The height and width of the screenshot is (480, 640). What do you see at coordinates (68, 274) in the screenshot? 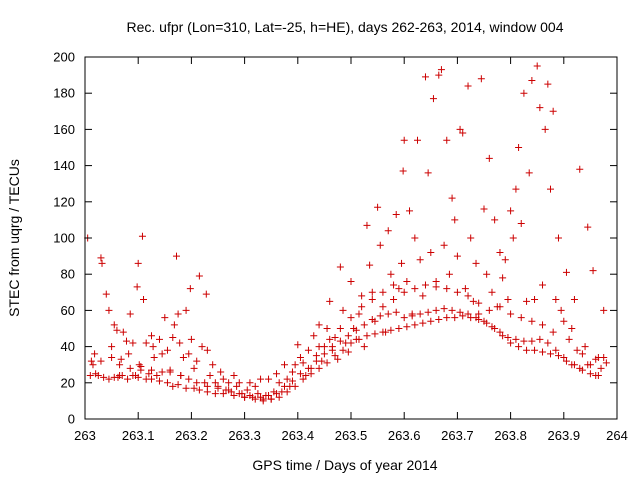
I see `y-tick-label: 80` at bounding box center [68, 274].